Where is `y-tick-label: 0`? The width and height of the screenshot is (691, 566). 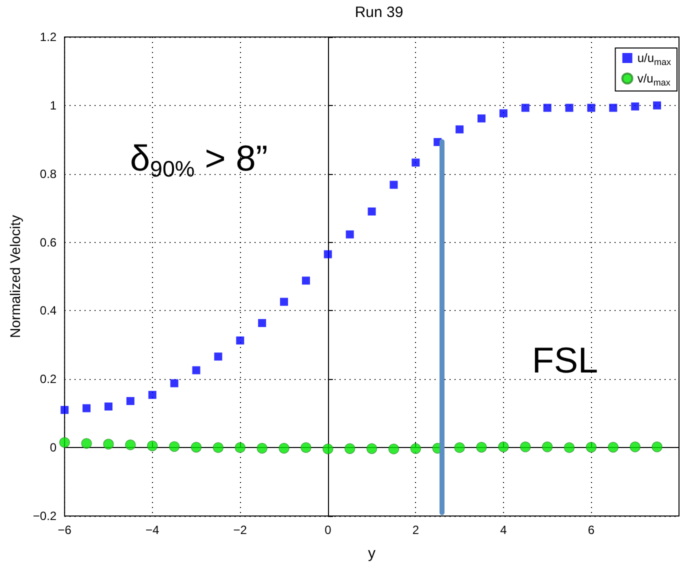
y-tick-label: 0 is located at coordinates (53, 447).